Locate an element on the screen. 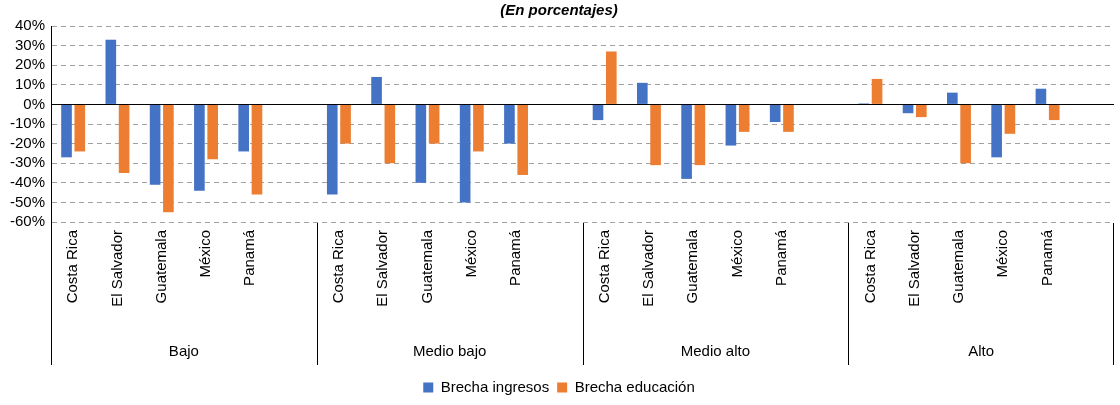  text: Medio alto is located at coordinates (715, 351).